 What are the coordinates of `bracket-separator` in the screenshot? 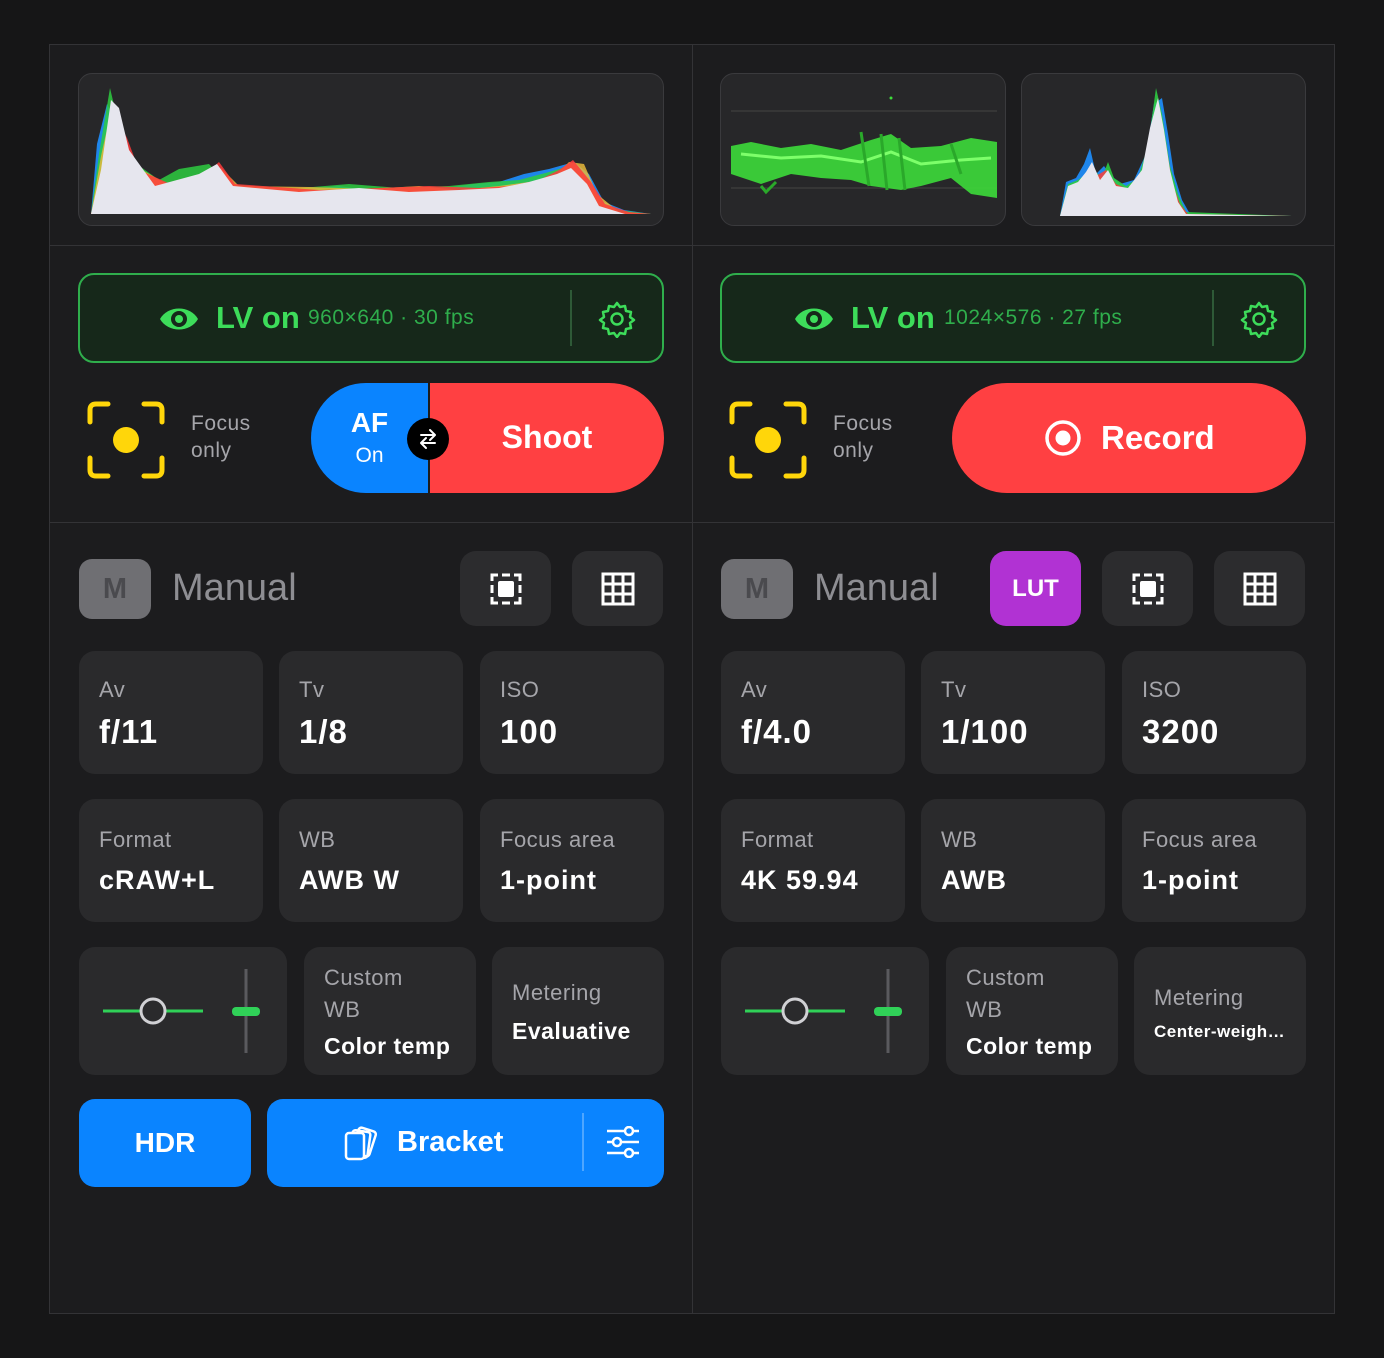 It's located at (583, 1142).